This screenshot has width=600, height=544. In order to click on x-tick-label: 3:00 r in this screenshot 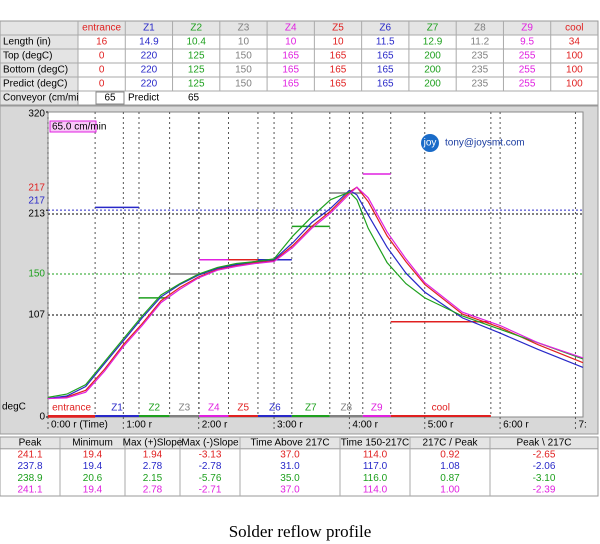, I will do `click(290, 425)`.